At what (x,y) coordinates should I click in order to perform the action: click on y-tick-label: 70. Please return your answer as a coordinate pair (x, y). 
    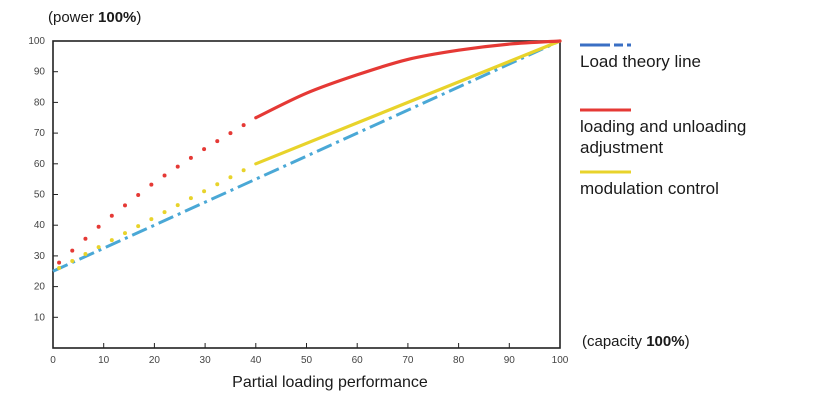
    Looking at the image, I should click on (40, 133).